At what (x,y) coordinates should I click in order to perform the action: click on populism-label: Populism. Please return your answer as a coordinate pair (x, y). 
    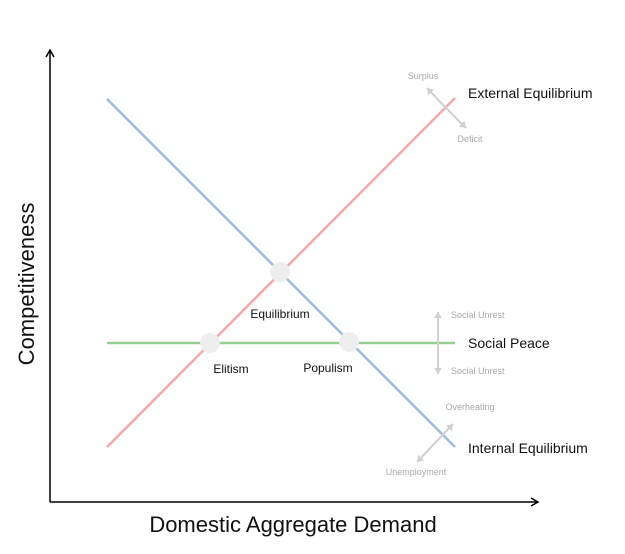
    Looking at the image, I should click on (327, 368).